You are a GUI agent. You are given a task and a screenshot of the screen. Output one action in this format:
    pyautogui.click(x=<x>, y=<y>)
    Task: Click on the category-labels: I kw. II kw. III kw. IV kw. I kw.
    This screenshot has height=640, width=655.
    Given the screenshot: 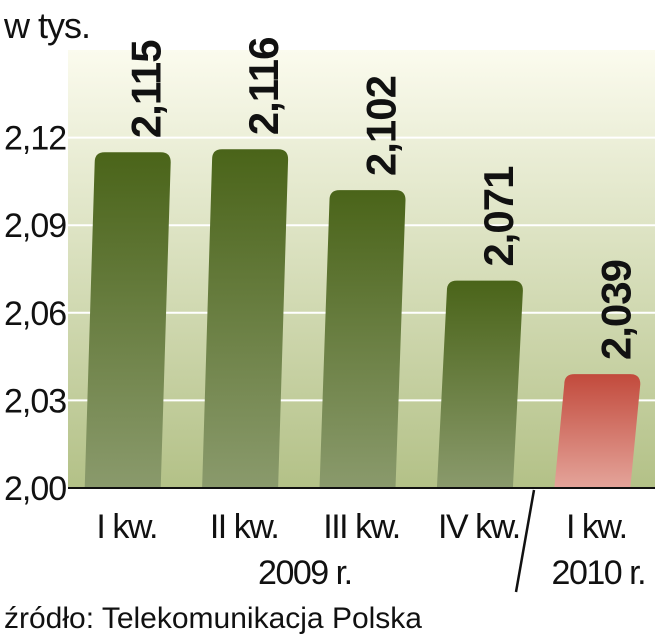 What is the action you would take?
    pyautogui.click(x=362, y=527)
    